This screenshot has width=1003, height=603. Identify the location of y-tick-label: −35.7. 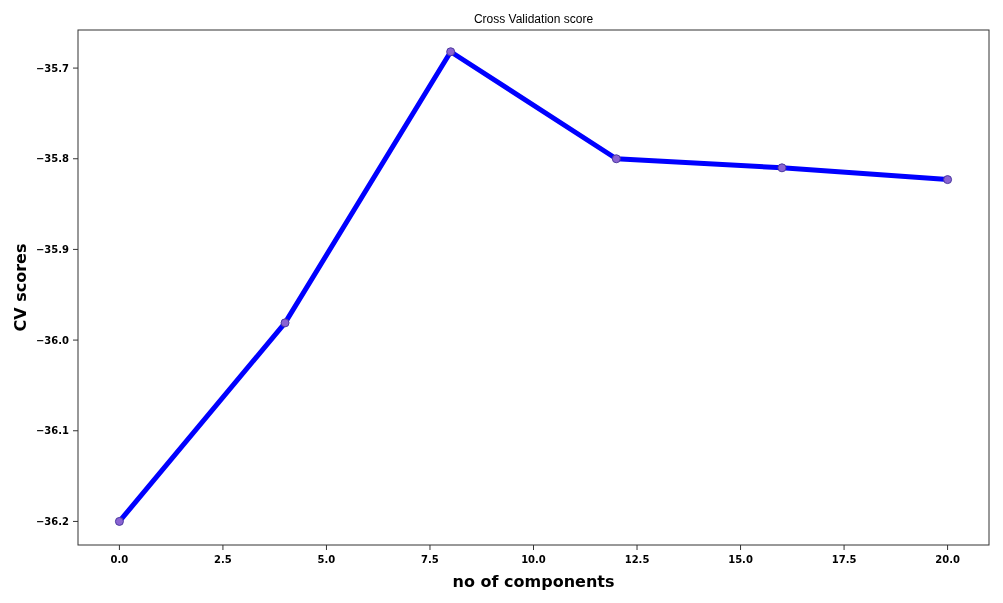
(52, 68).